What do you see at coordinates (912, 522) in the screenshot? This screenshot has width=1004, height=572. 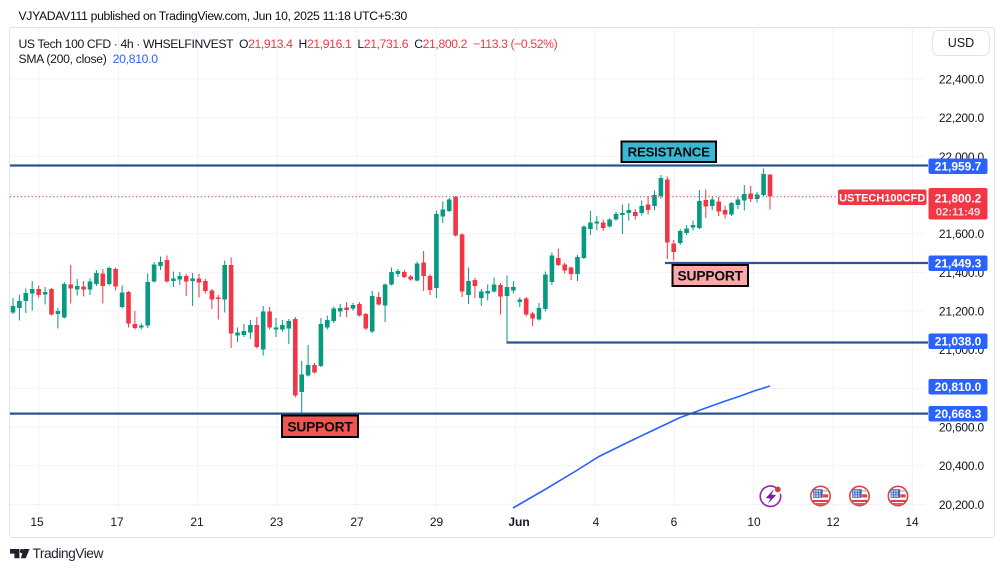 I see `svg-text: 14` at bounding box center [912, 522].